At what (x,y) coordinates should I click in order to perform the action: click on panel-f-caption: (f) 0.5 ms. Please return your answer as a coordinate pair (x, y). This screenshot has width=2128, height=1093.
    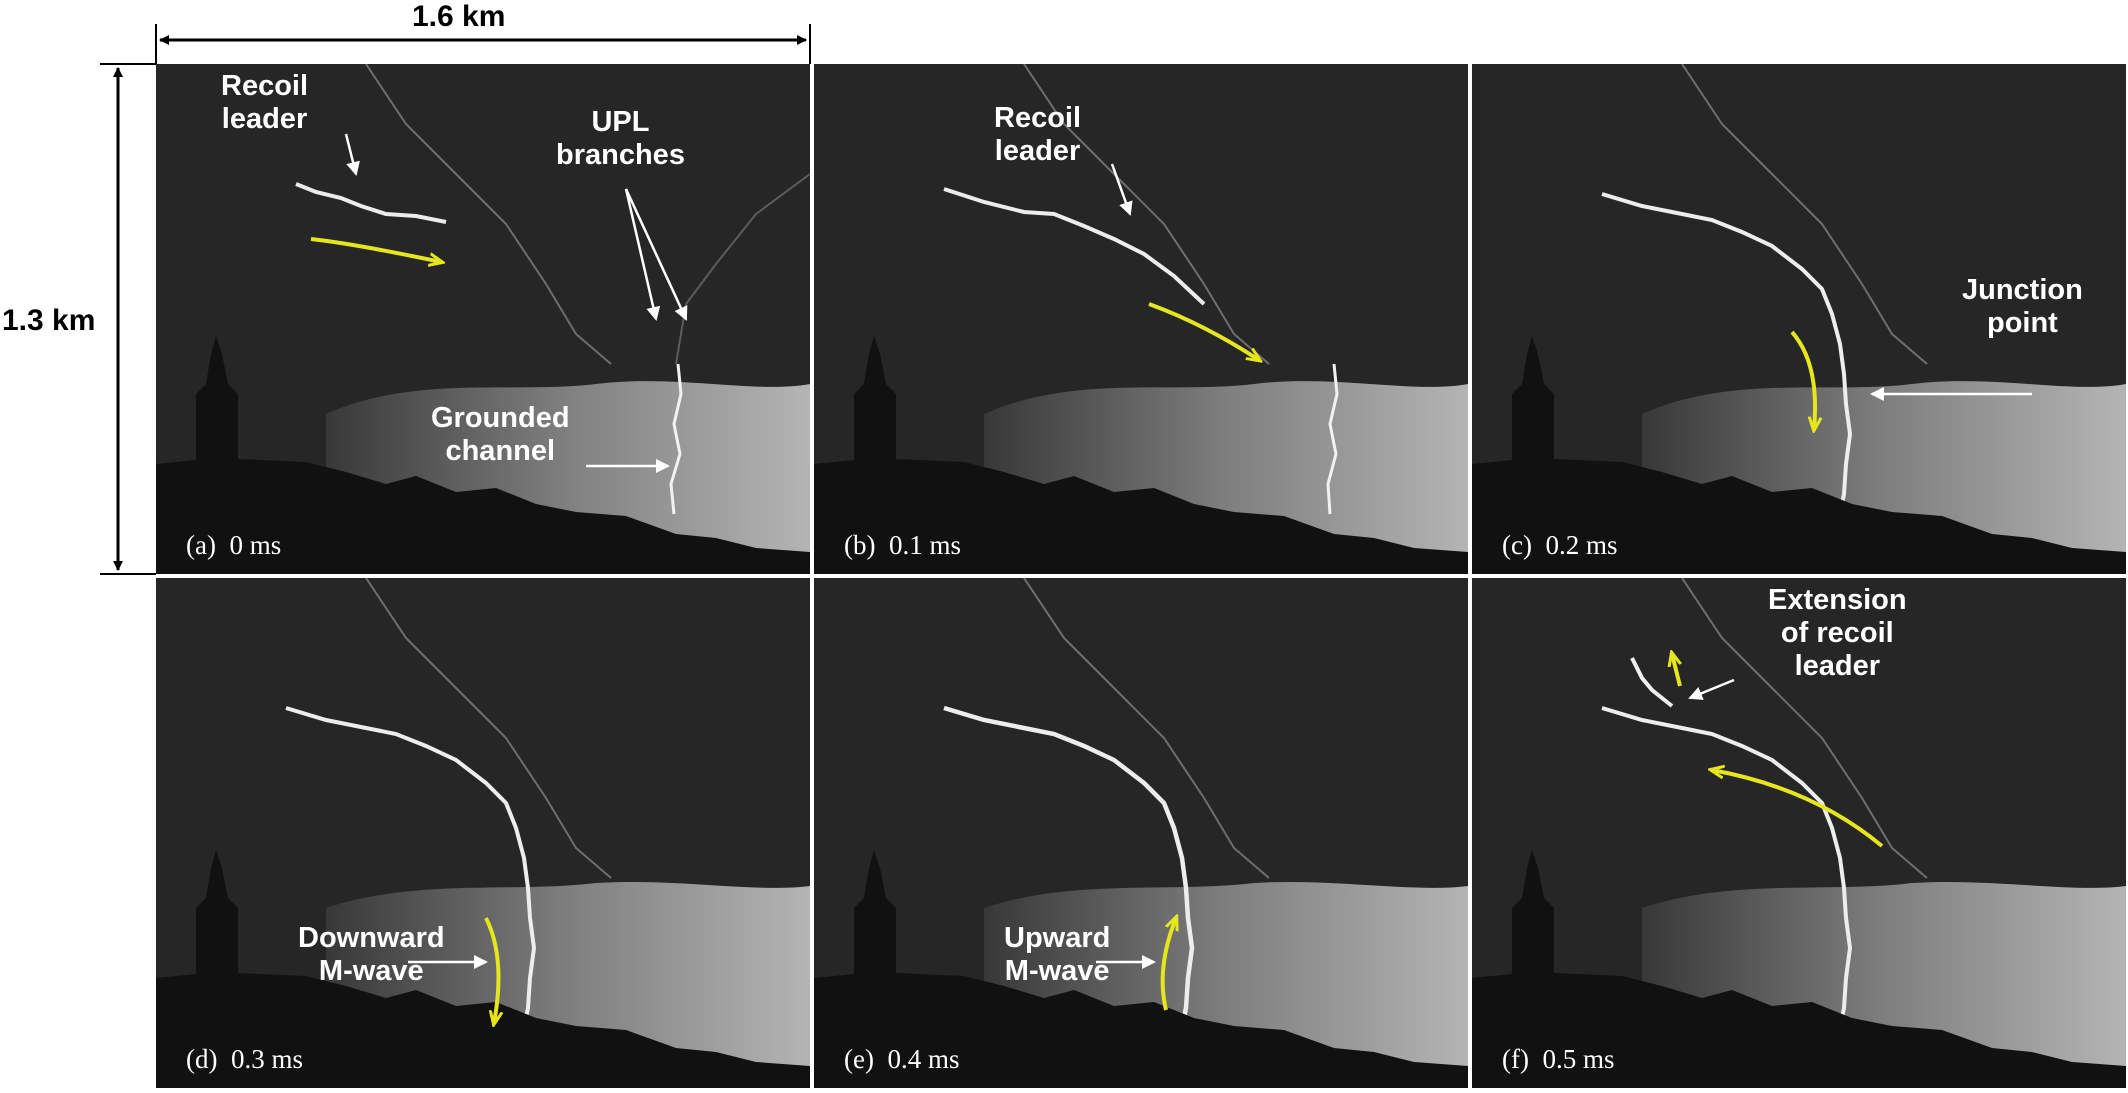
    Looking at the image, I should click on (1558, 1059).